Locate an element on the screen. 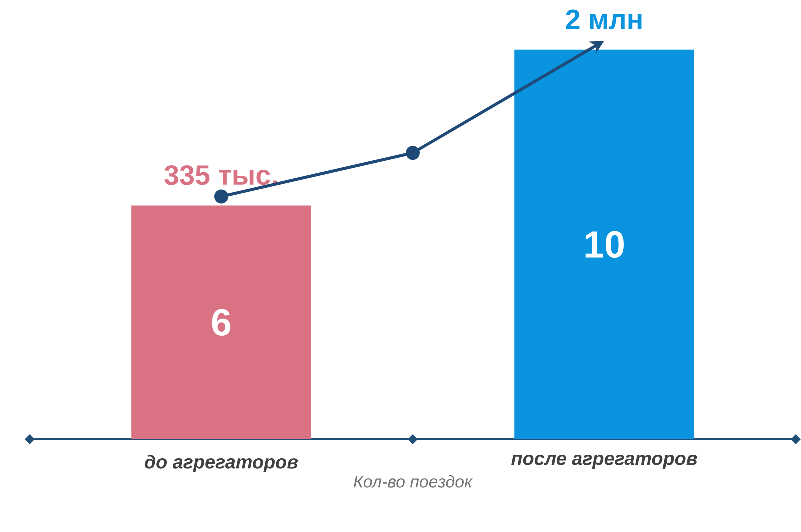 The width and height of the screenshot is (801, 532). annotation: 335 тыс. is located at coordinates (220, 175).